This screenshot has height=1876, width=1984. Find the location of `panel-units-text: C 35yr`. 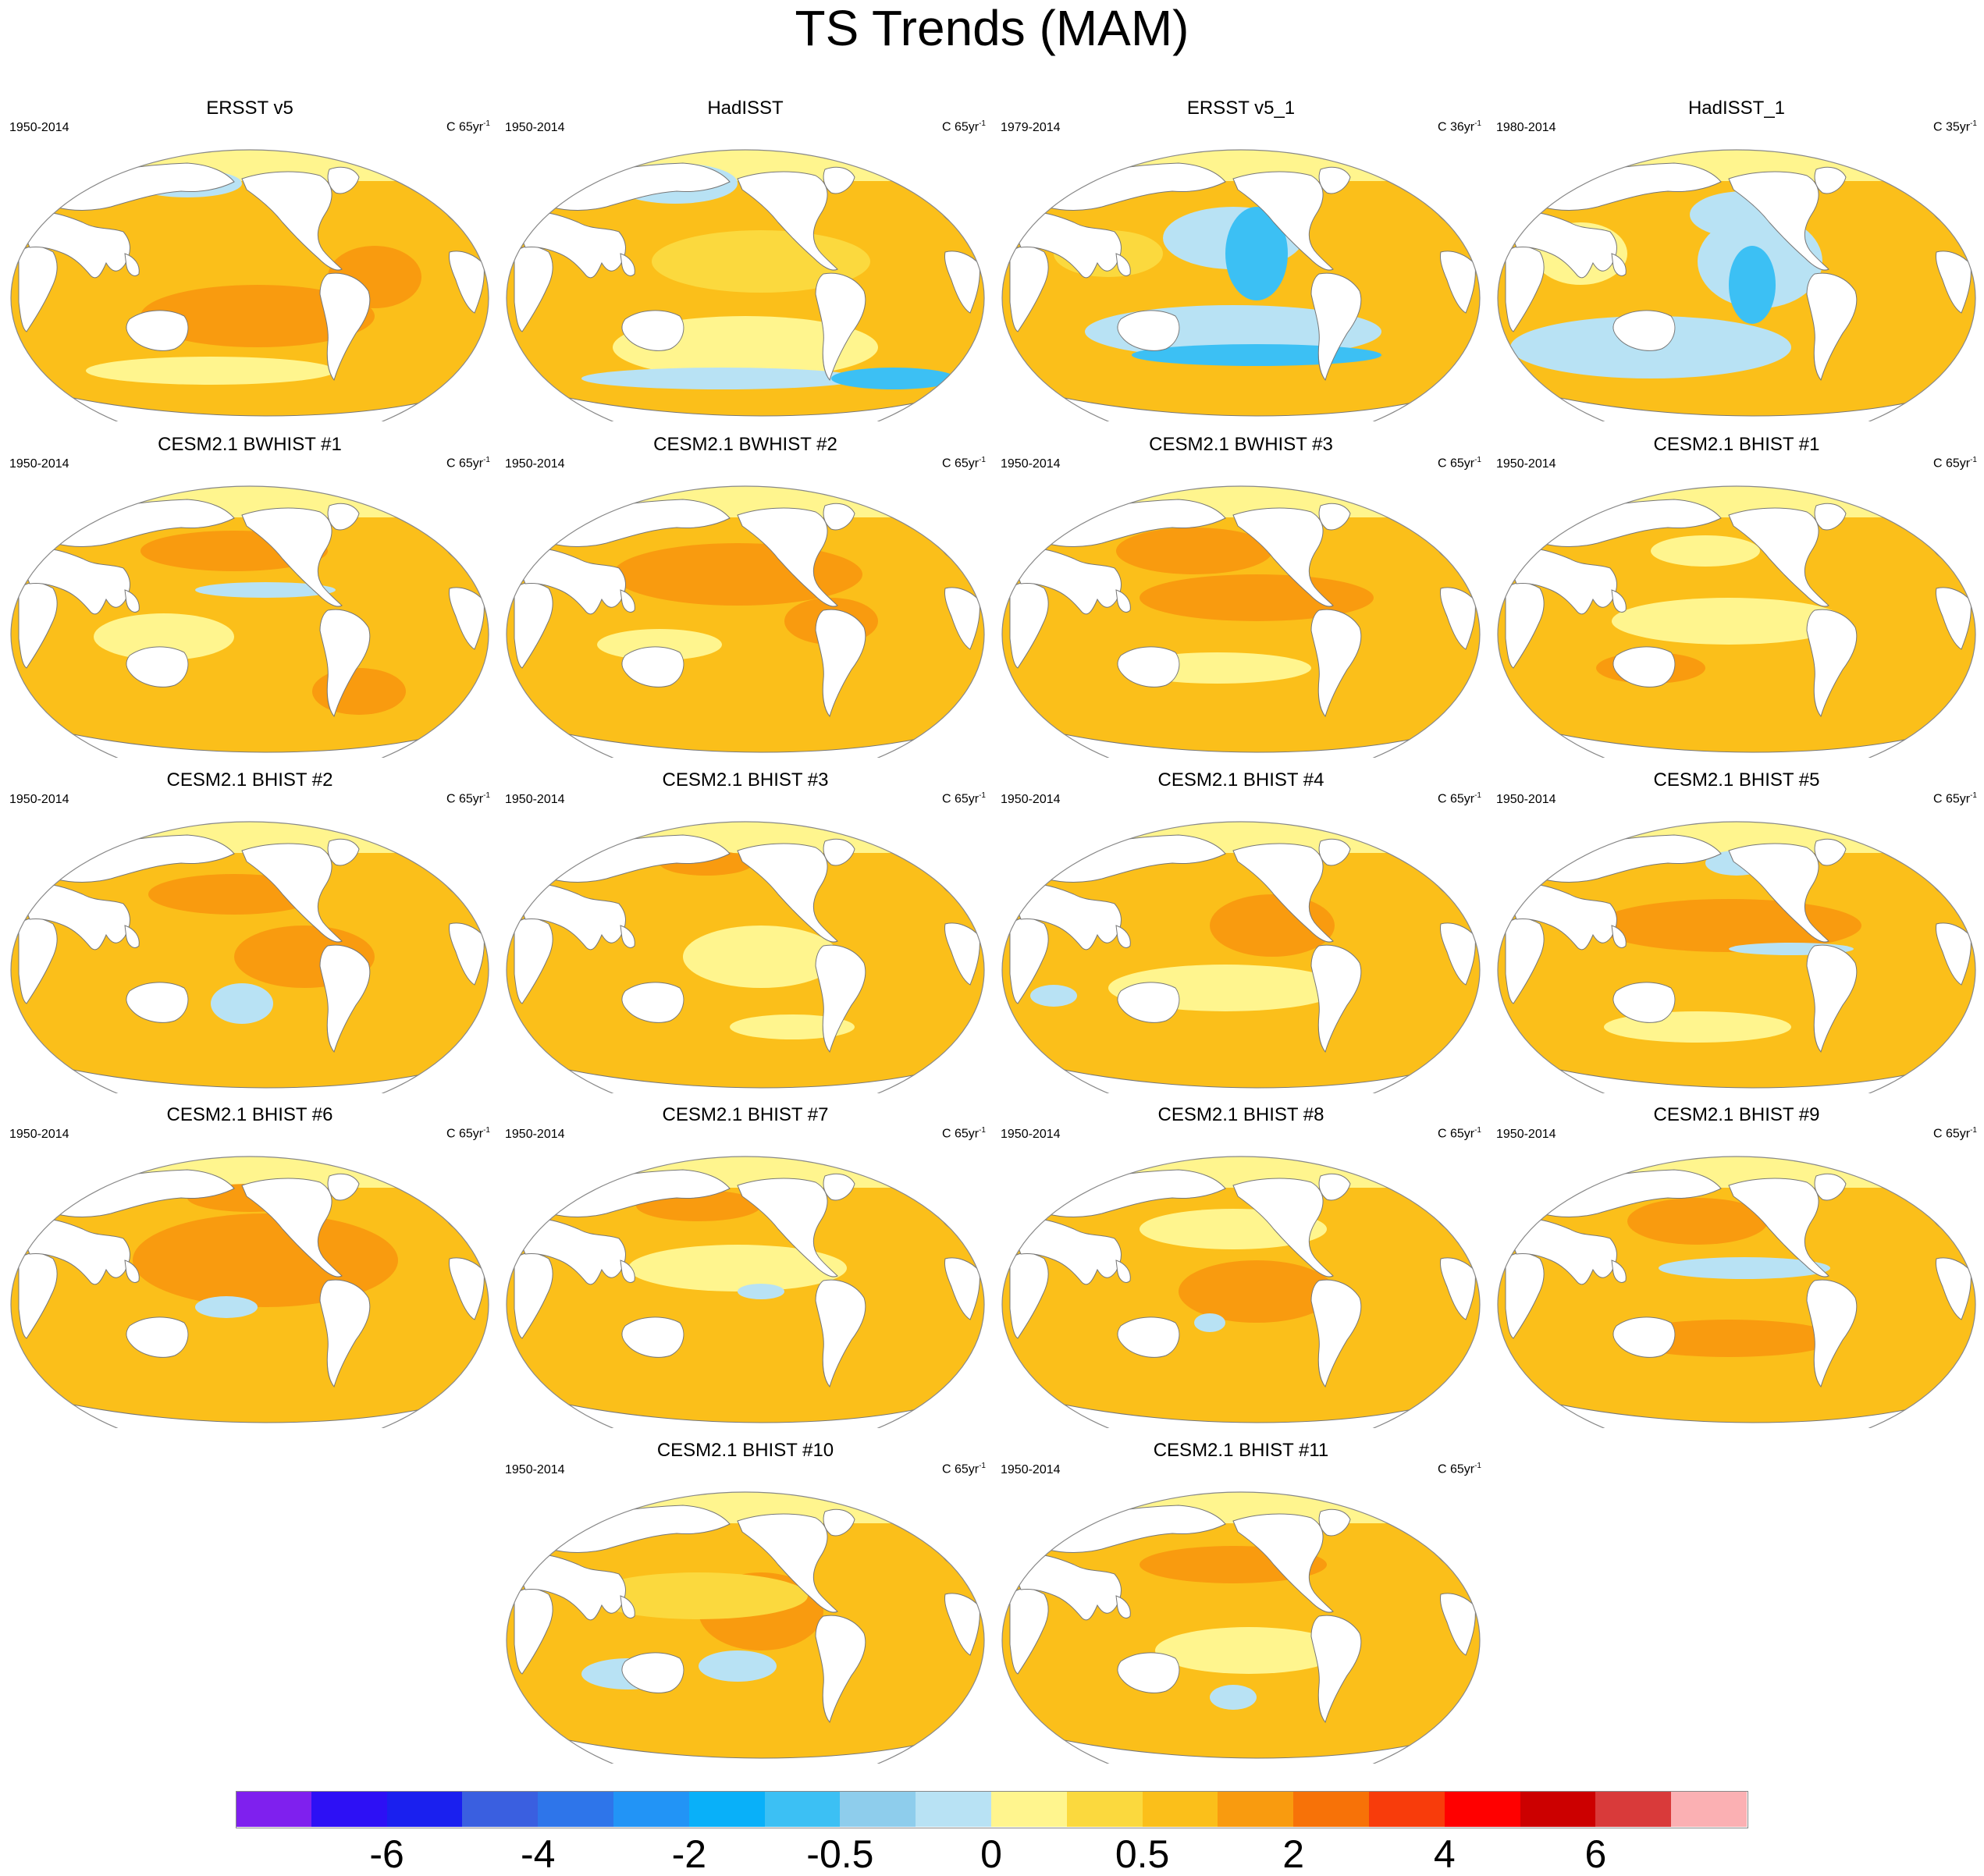

panel-units-text: C 35yr is located at coordinates (1951, 127).